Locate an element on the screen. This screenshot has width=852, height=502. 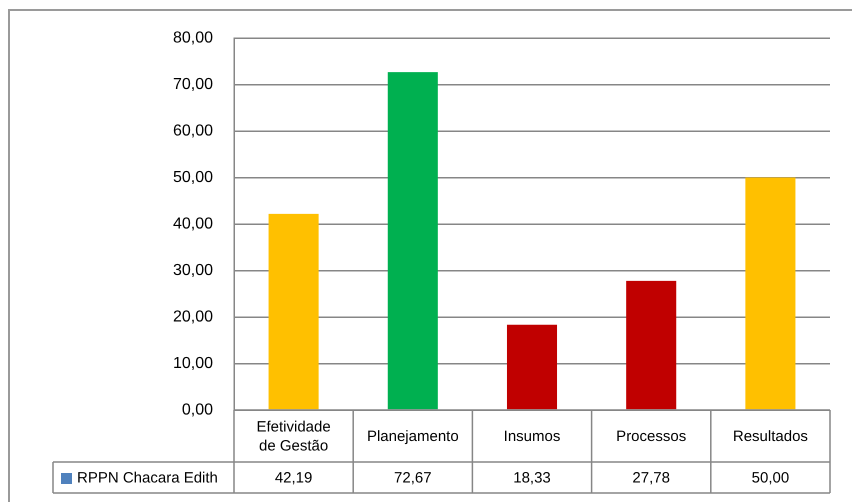
x-tick-label: Processos is located at coordinates (651, 437).